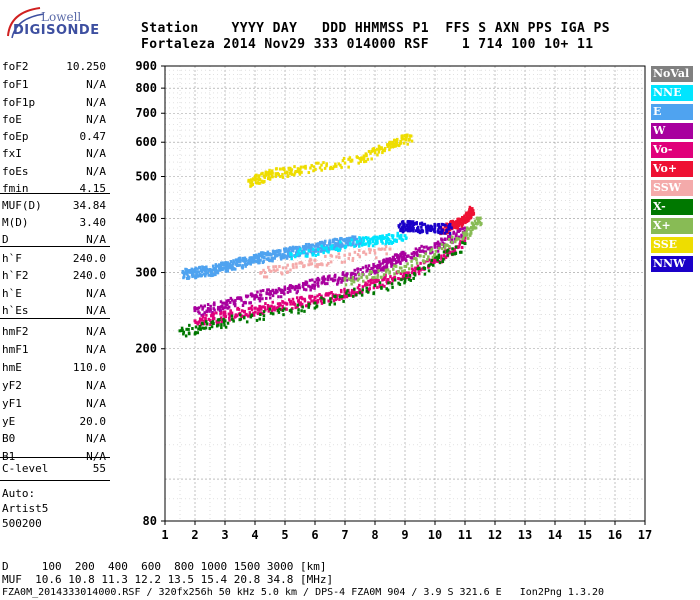 This screenshot has height=600, width=700. Describe the element at coordinates (54, 156) in the screenshot. I see `param-row: fxI N/A` at that location.